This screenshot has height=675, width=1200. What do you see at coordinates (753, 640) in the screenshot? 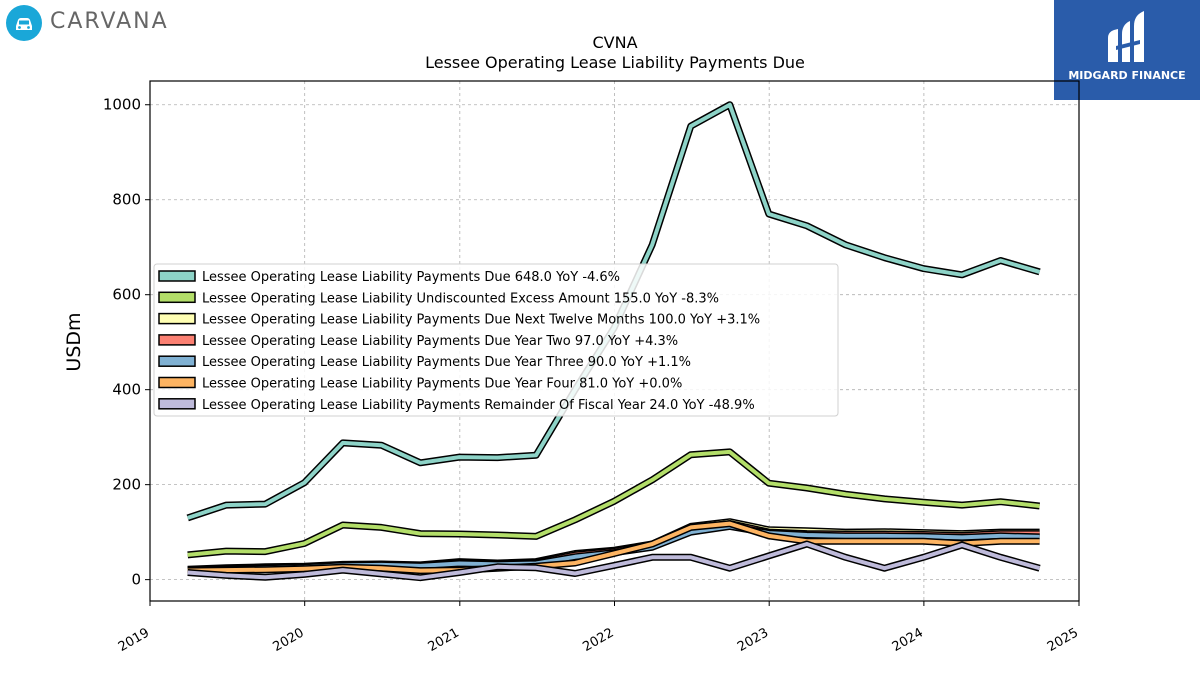
I see `x-tick-label: 2023` at bounding box center [753, 640].